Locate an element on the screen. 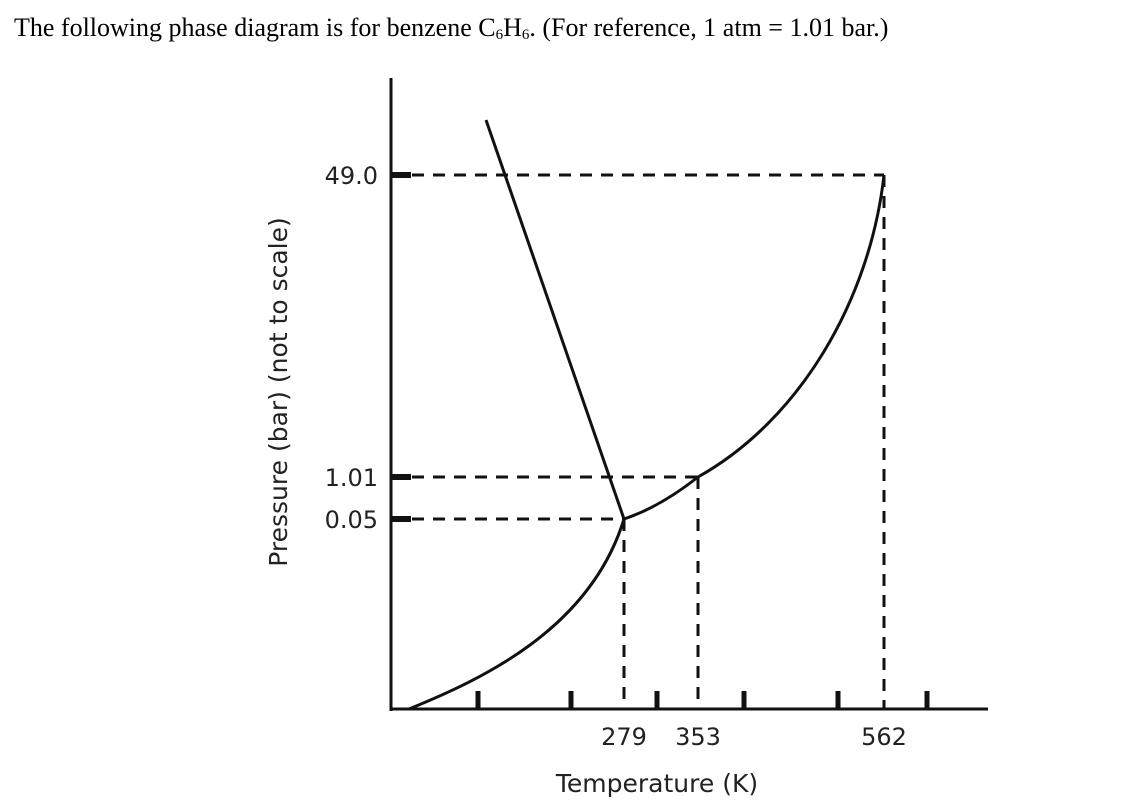  y-tick-label-0.05: 0.05 is located at coordinates (351, 520).